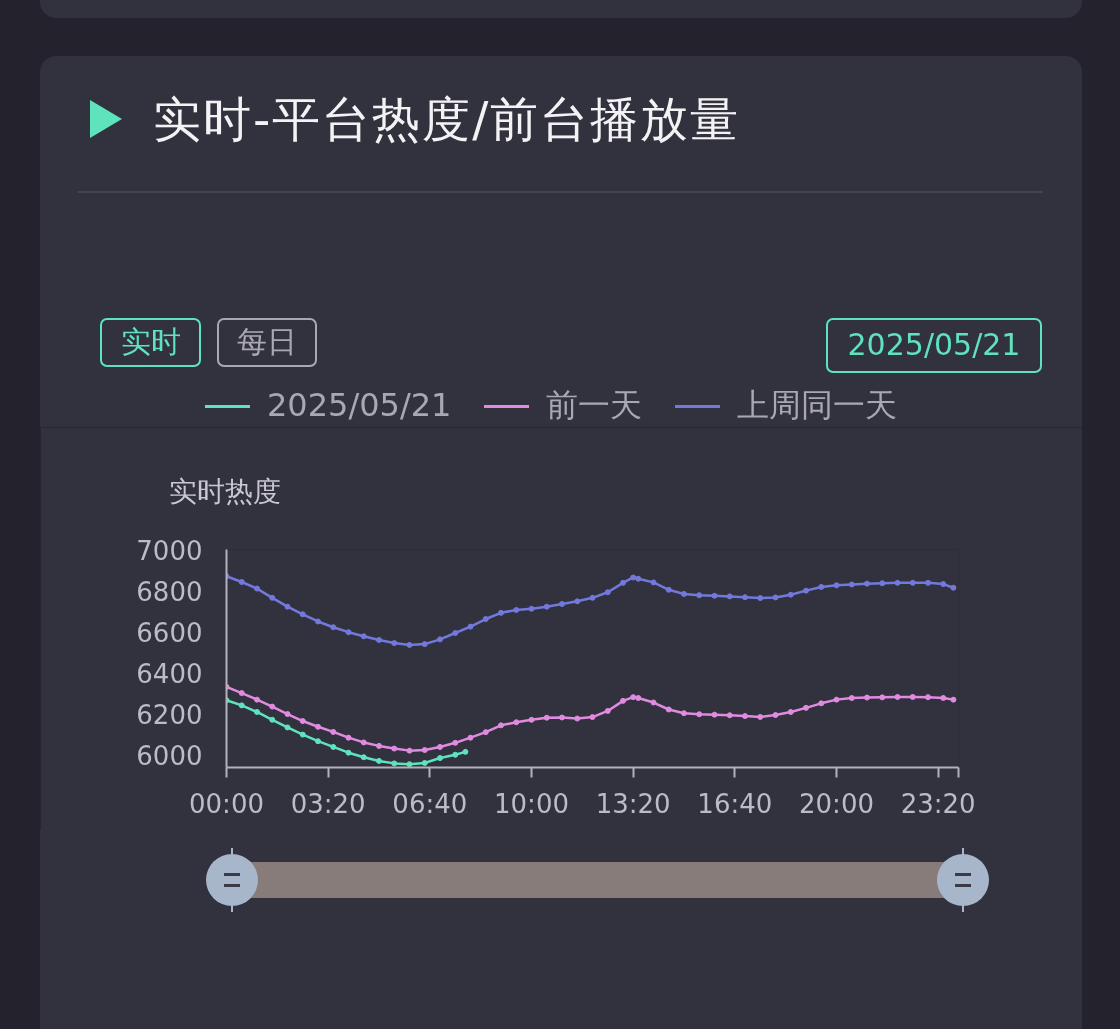 This screenshot has height=1029, width=1120. What do you see at coordinates (531, 803) in the screenshot?
I see `x-tick-label: 10:00` at bounding box center [531, 803].